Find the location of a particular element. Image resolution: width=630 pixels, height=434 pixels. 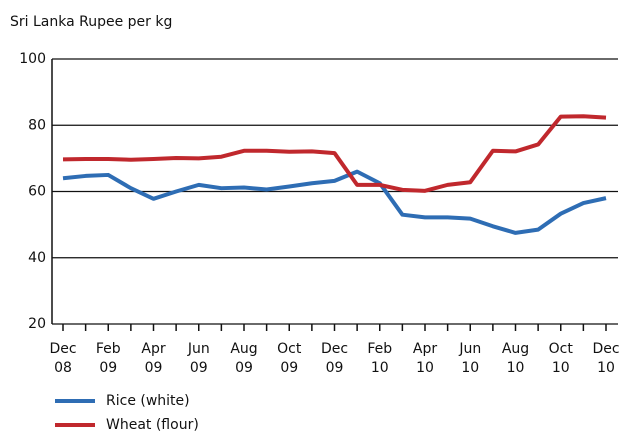

legend-label: Wheat (flour) is located at coordinates (152, 425).